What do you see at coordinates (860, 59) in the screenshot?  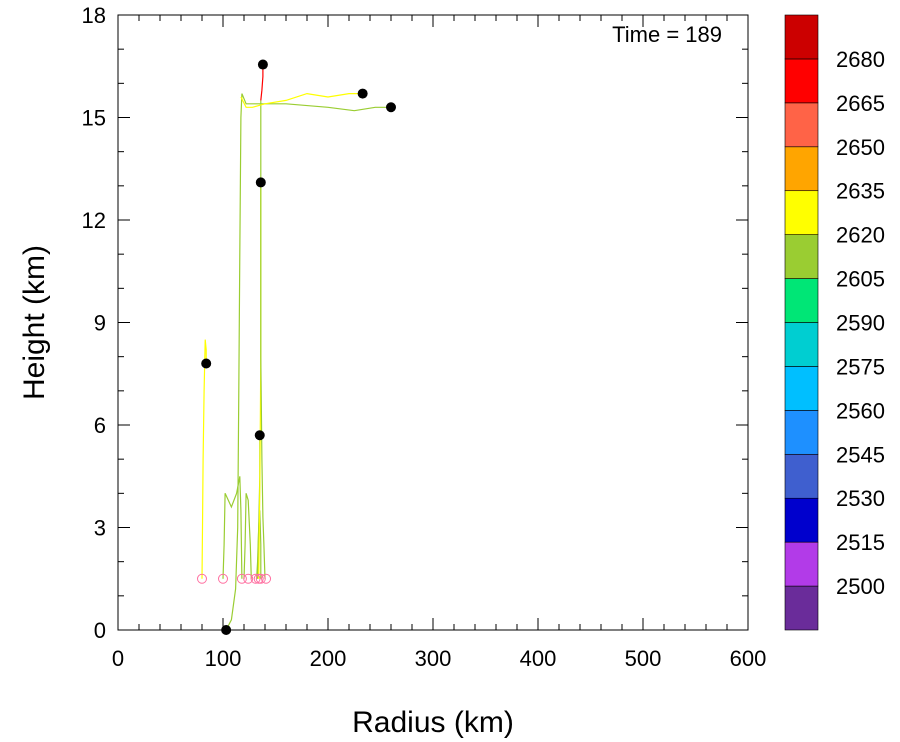 I see `colorbar-label: 2680` at bounding box center [860, 59].